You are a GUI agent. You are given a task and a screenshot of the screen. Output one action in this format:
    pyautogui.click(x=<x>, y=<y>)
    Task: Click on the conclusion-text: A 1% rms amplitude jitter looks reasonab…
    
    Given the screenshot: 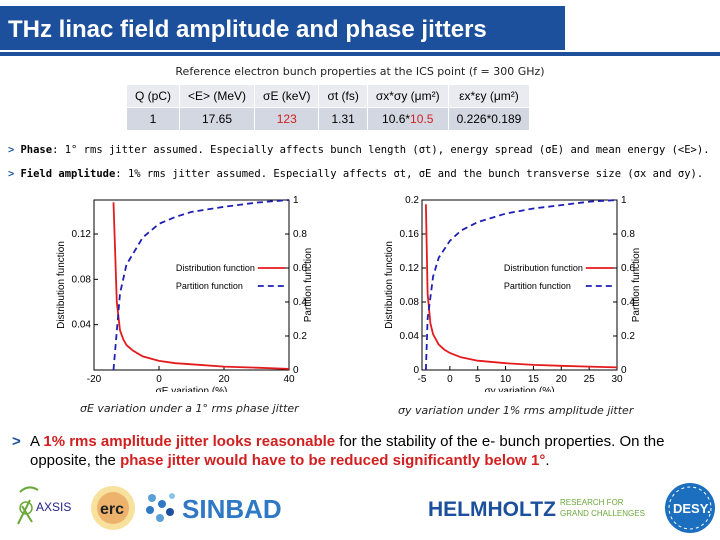 What is the action you would take?
    pyautogui.click(x=362, y=451)
    